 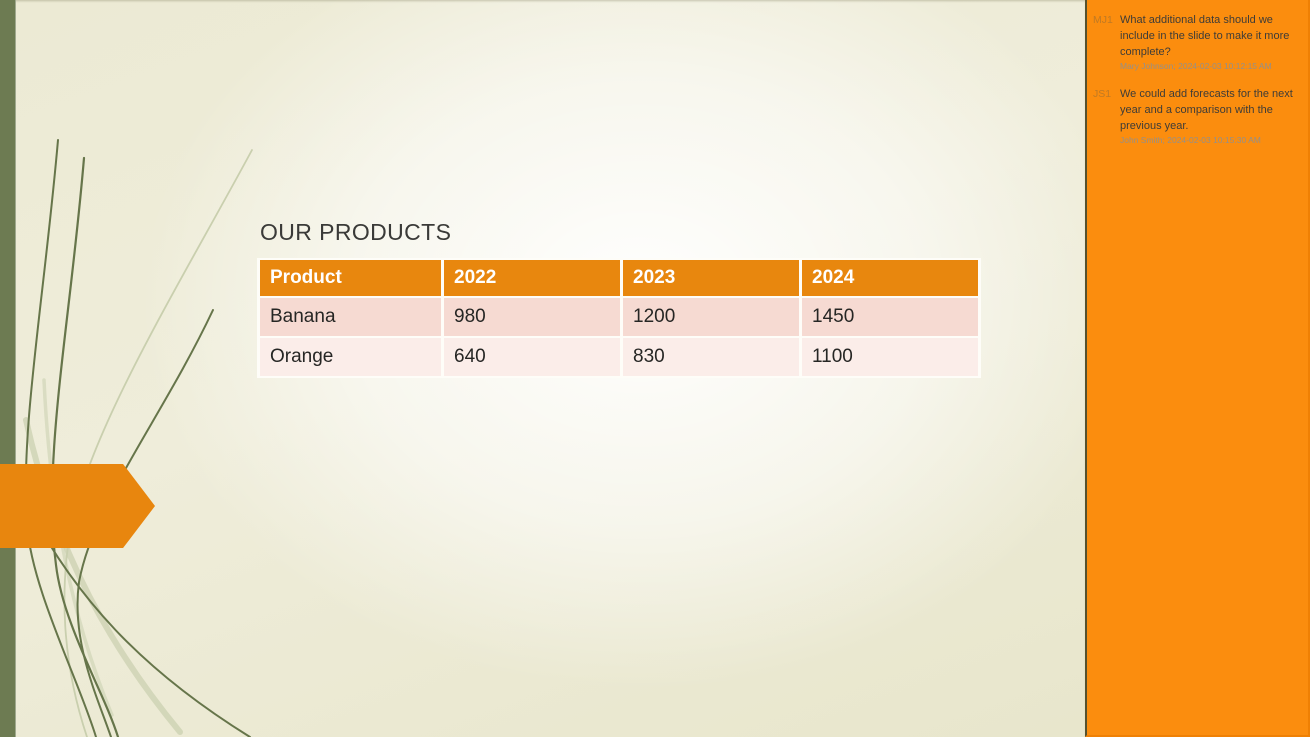 What do you see at coordinates (532, 317) in the screenshot?
I see `table-cell-value: 980` at bounding box center [532, 317].